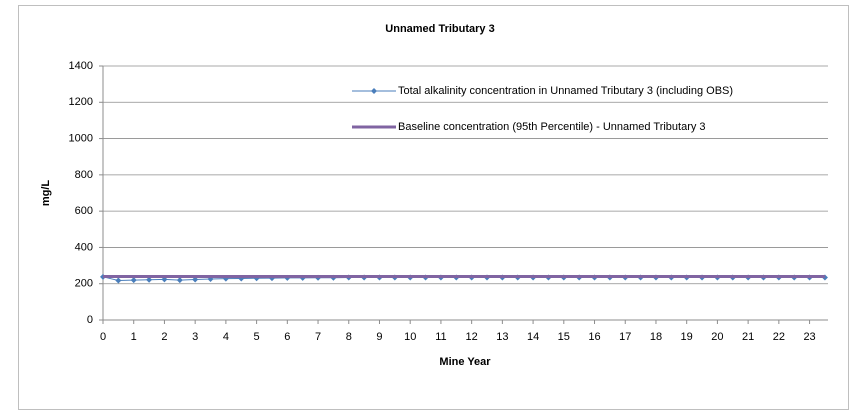 The width and height of the screenshot is (859, 415). What do you see at coordinates (318, 337) in the screenshot?
I see `x-tick-label: 7` at bounding box center [318, 337].